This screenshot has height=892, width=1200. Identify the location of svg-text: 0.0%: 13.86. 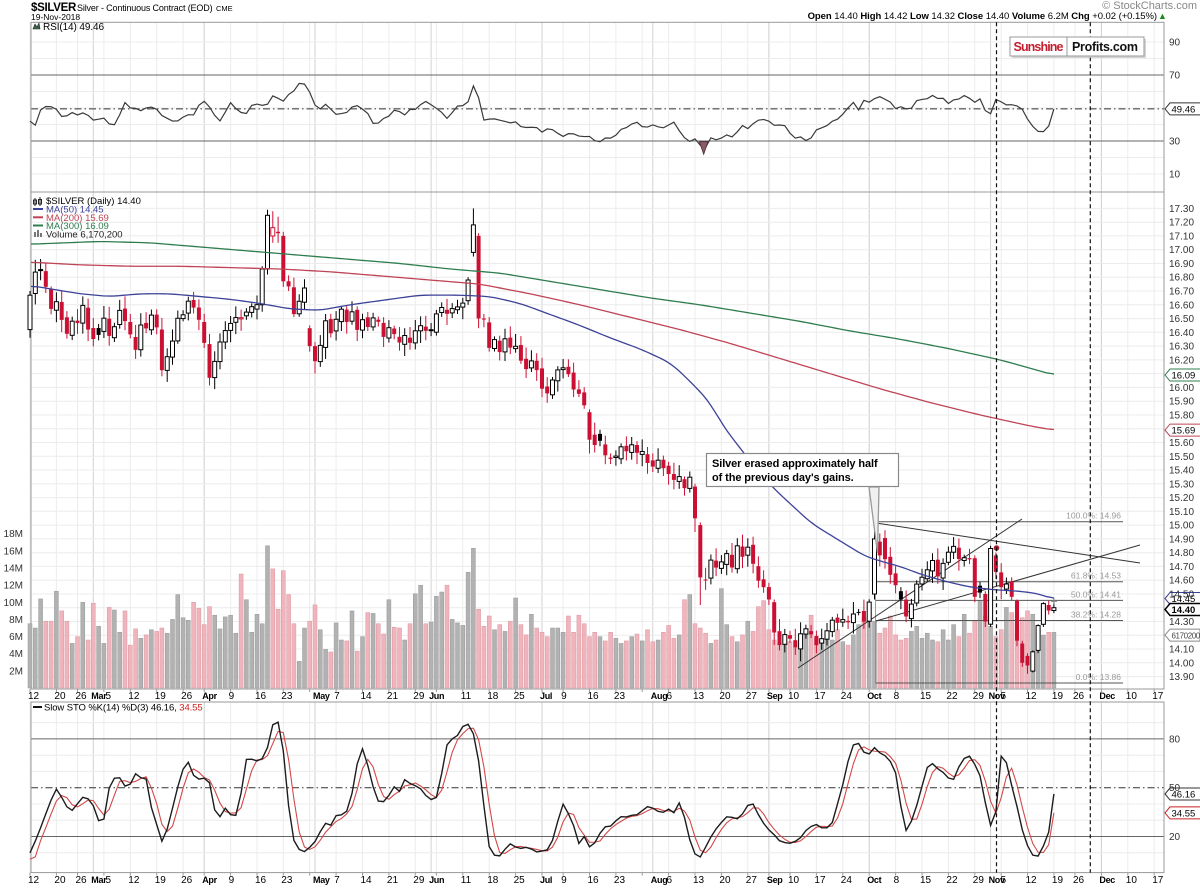
(1099, 677).